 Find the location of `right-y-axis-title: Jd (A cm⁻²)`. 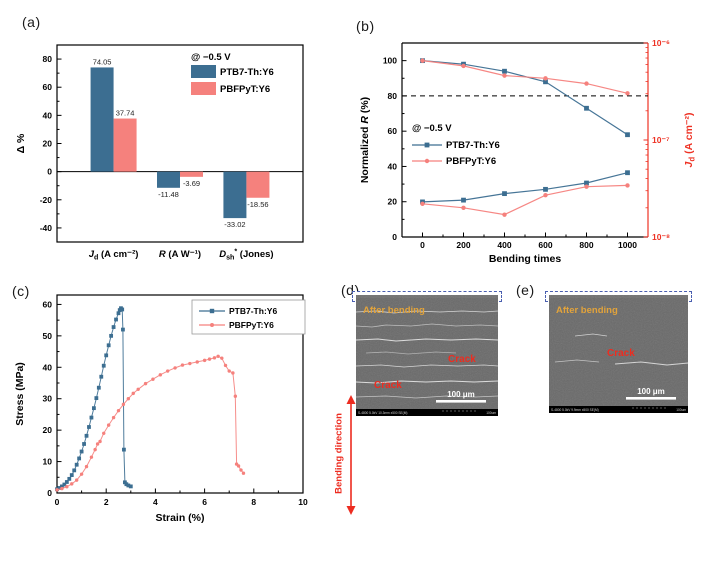

right-y-axis-title: Jd (A cm⁻²) is located at coordinates (690, 140).